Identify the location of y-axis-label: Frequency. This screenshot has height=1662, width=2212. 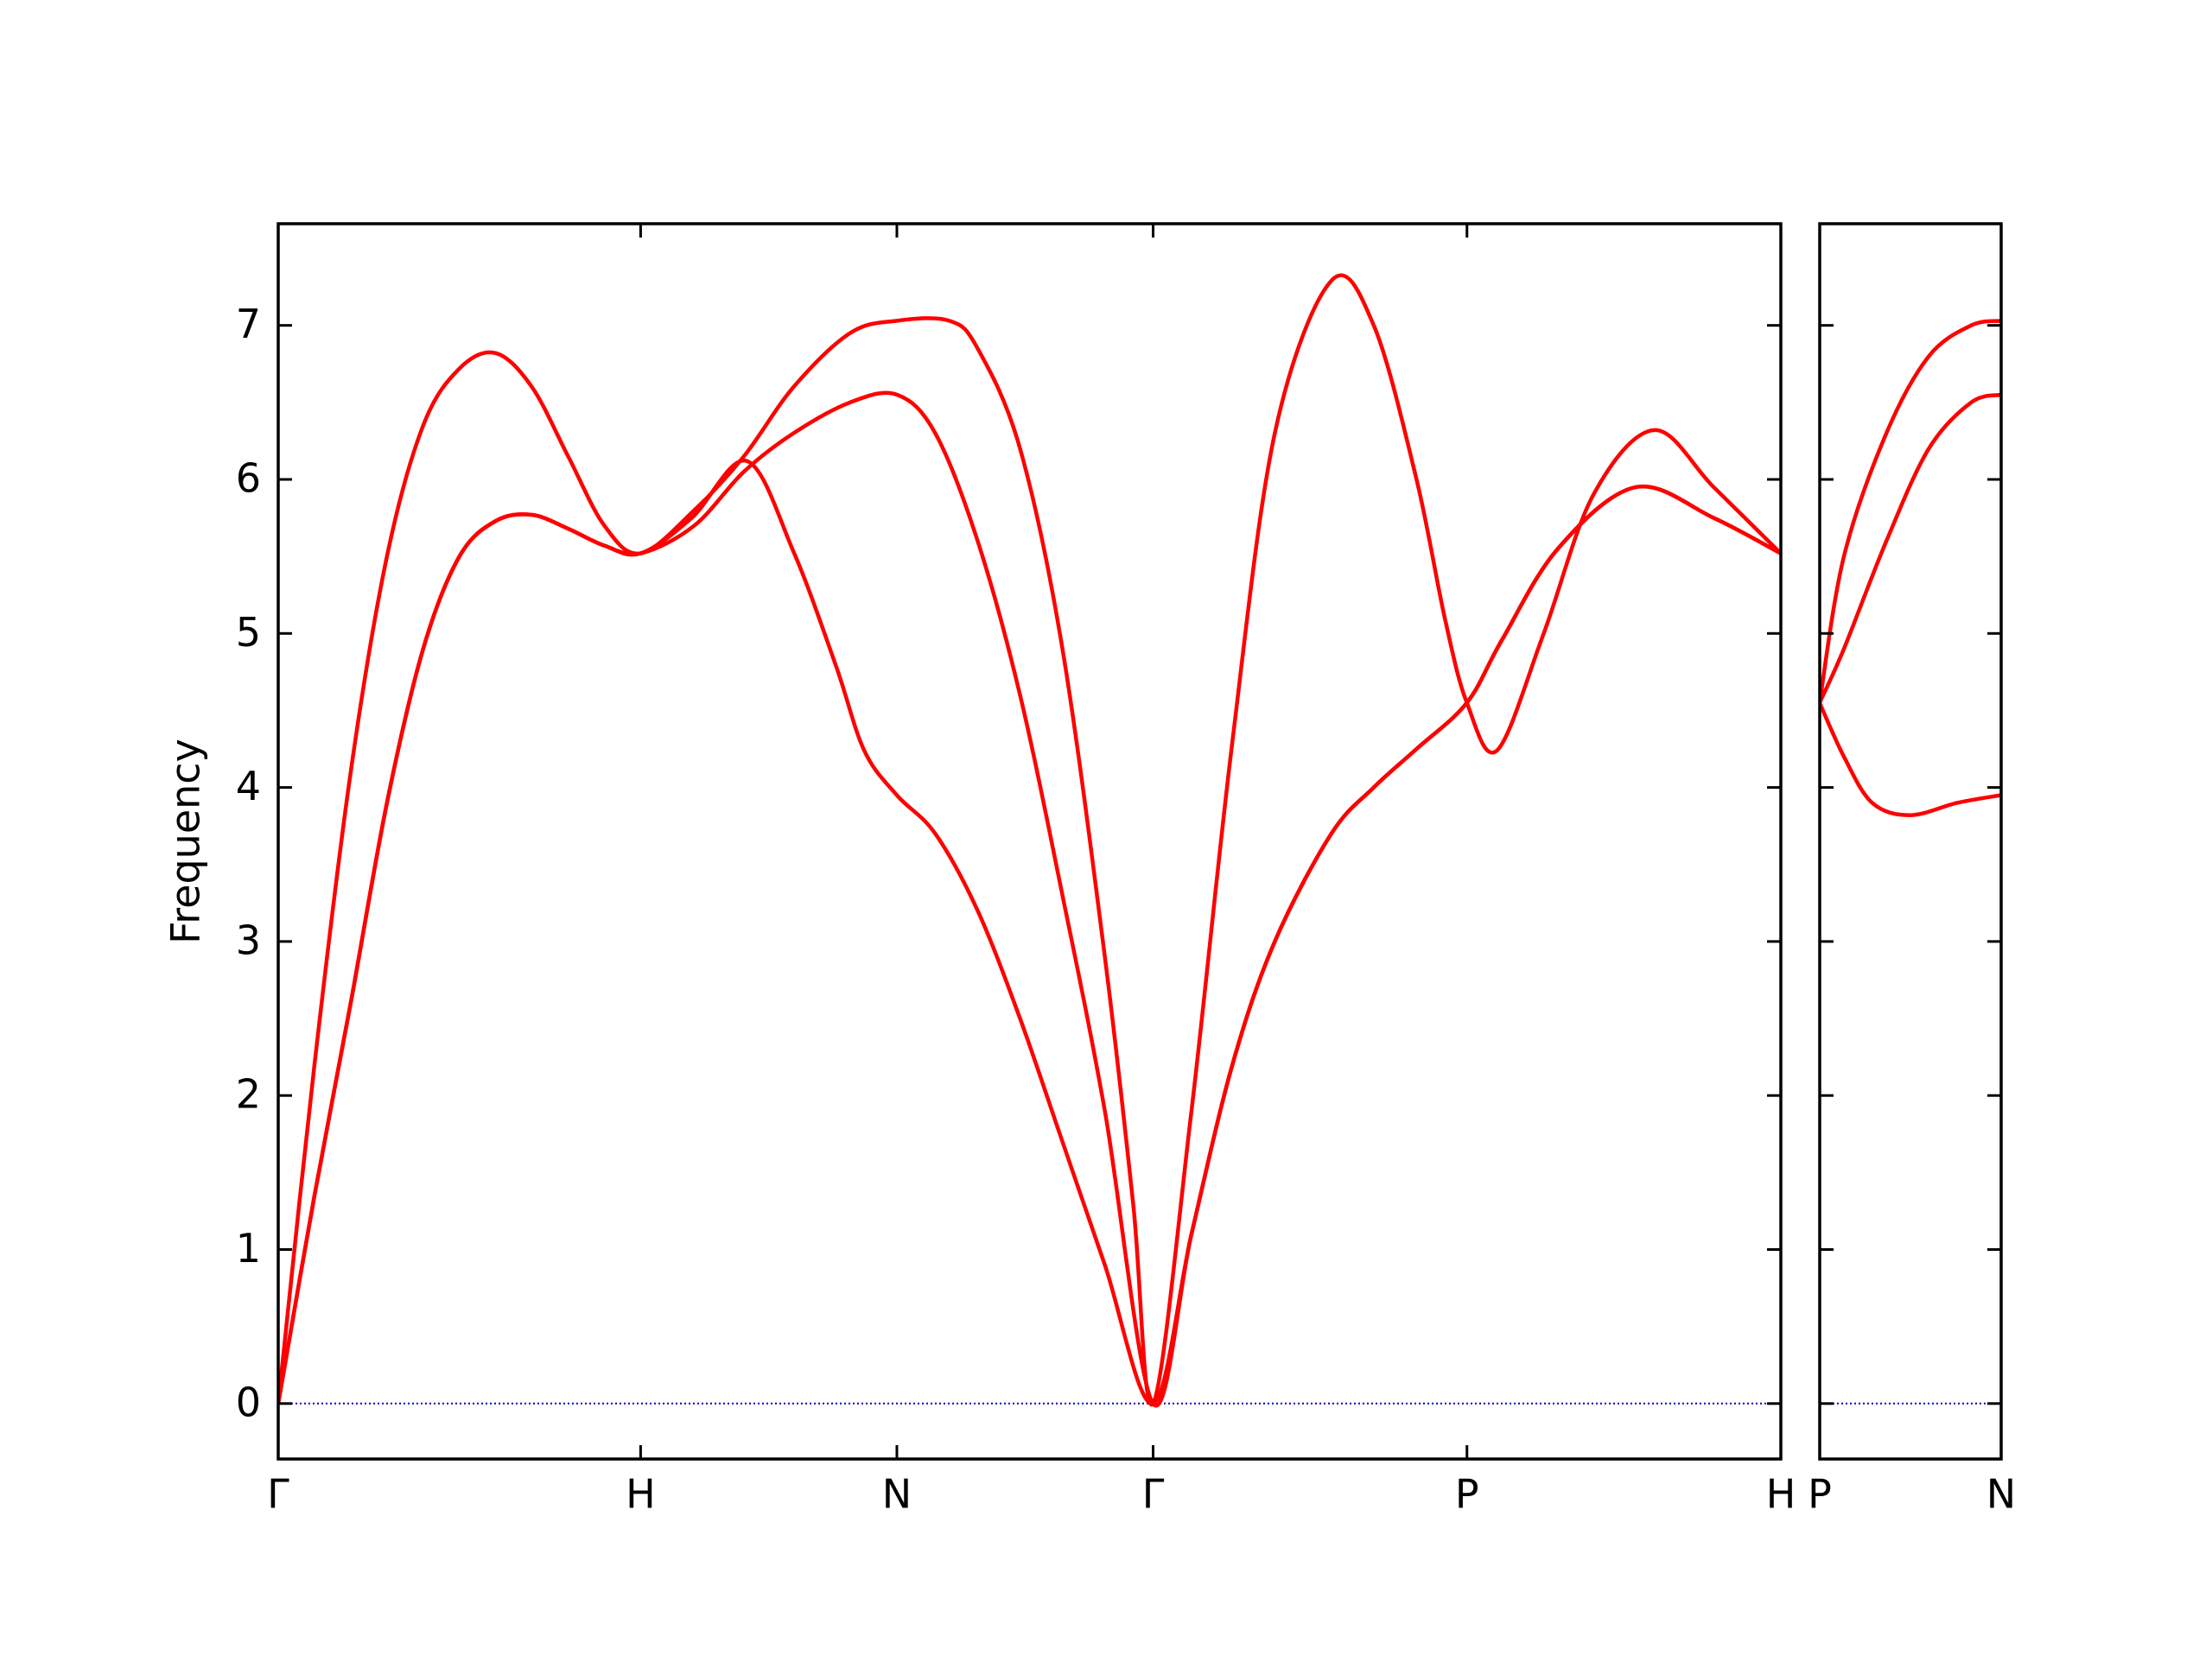
(185, 841).